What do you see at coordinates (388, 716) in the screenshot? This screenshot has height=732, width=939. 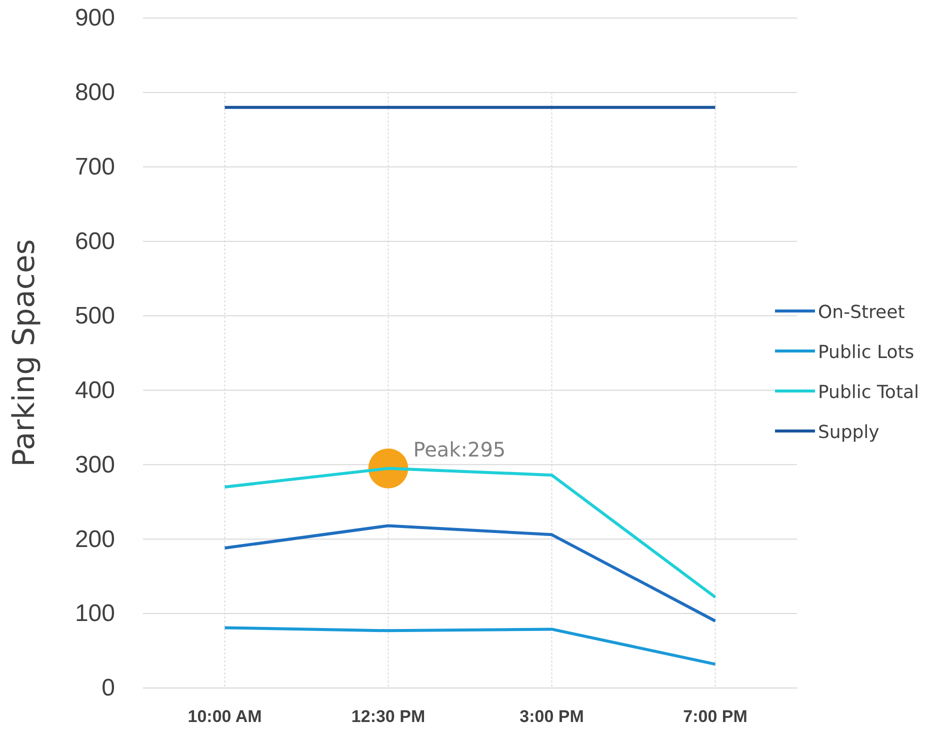 I see `x-tick-label: 12:30 PM` at bounding box center [388, 716].